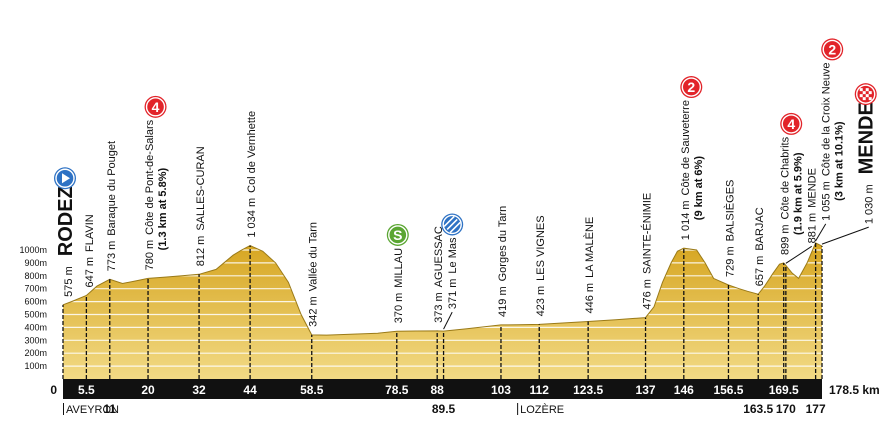 Image resolution: width=891 pixels, height=426 pixels. What do you see at coordinates (150, 176) in the screenshot?
I see `waypoint-name: Côte de Pont-de-Salars` at bounding box center [150, 176].